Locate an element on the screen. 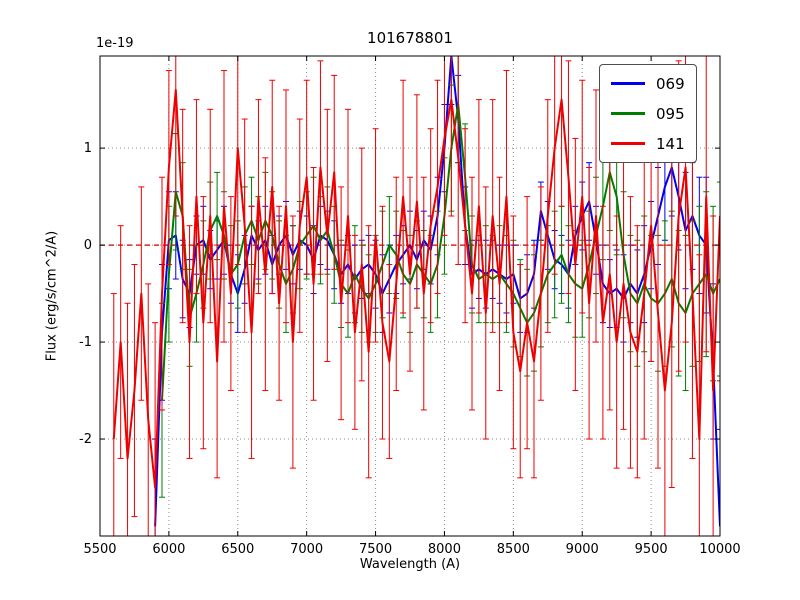  svg-text: -2 is located at coordinates (85, 439).